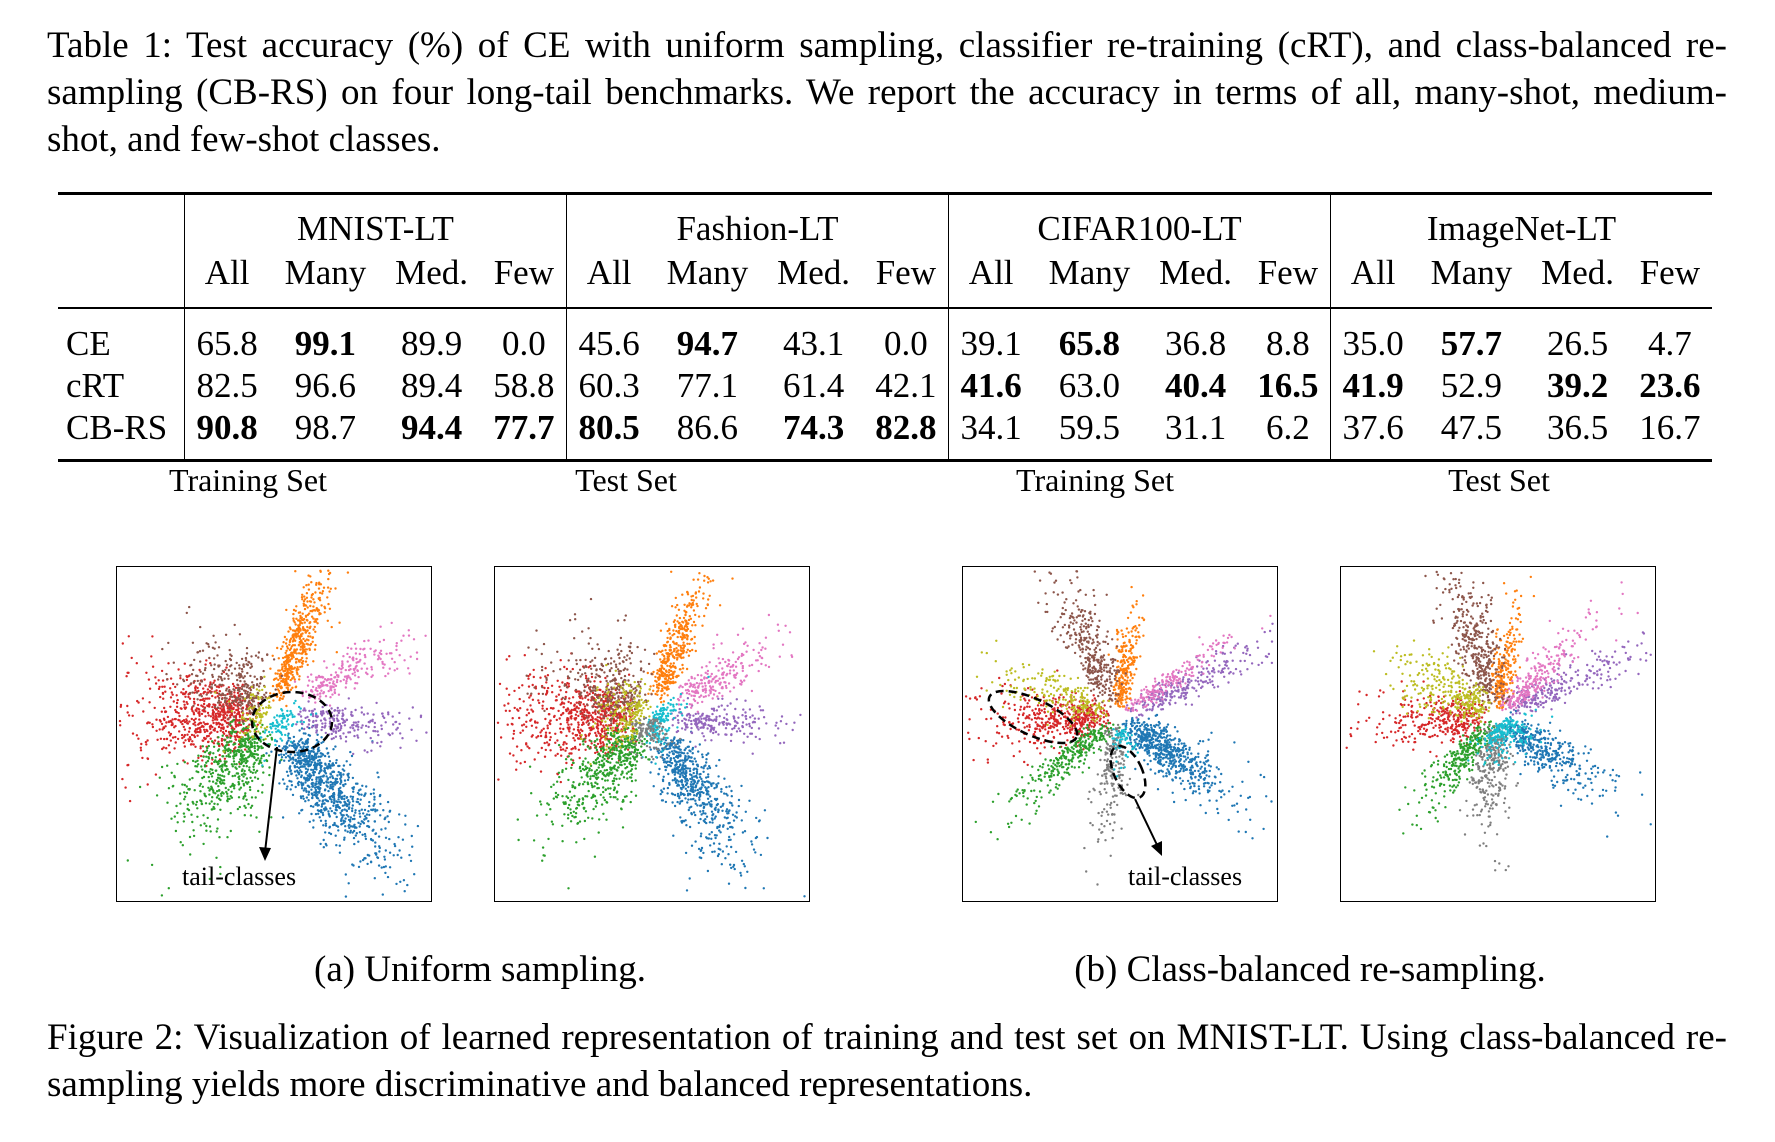 The width and height of the screenshot is (1775, 1142). I want to click on table-cell: 40.4, so click(1195, 385).